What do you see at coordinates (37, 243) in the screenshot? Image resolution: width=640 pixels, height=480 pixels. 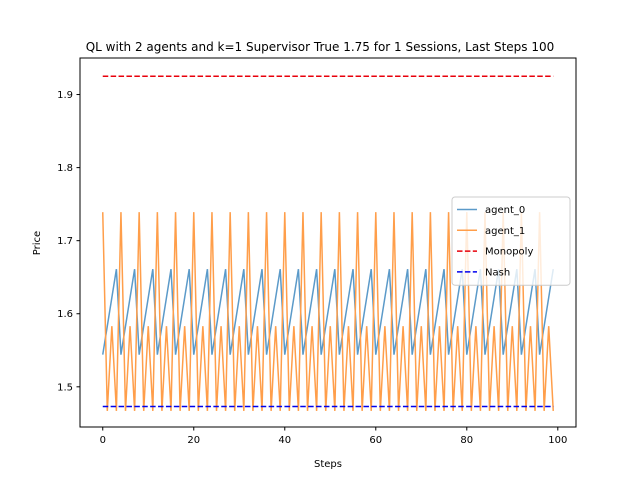 I see `y-axis-label: Price` at bounding box center [37, 243].